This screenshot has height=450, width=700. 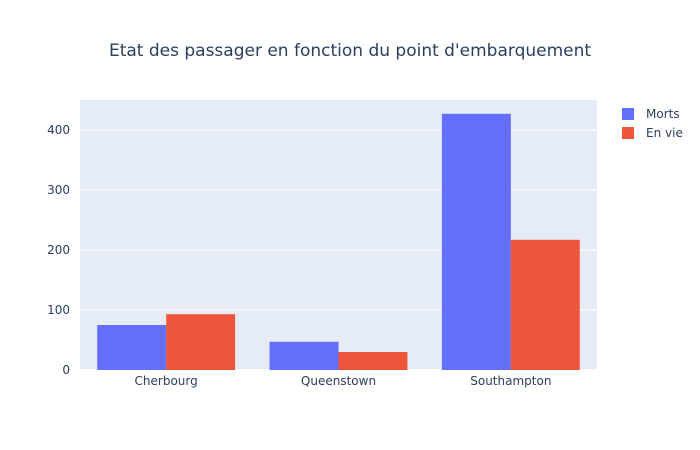 What do you see at coordinates (510, 381) in the screenshot?
I see `x-tick-label: Southampton` at bounding box center [510, 381].